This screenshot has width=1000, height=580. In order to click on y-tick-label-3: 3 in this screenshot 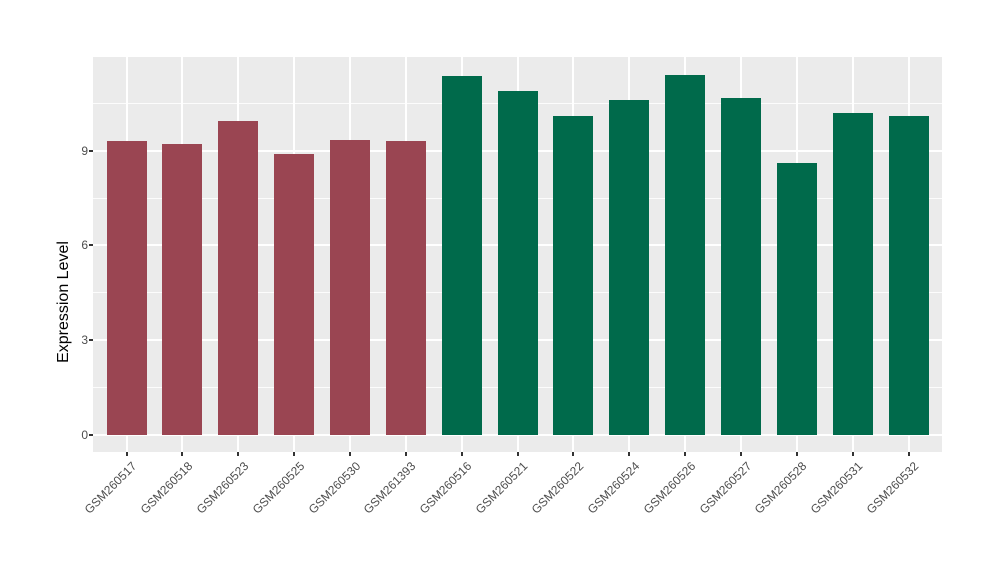, I will do `click(84, 340)`.